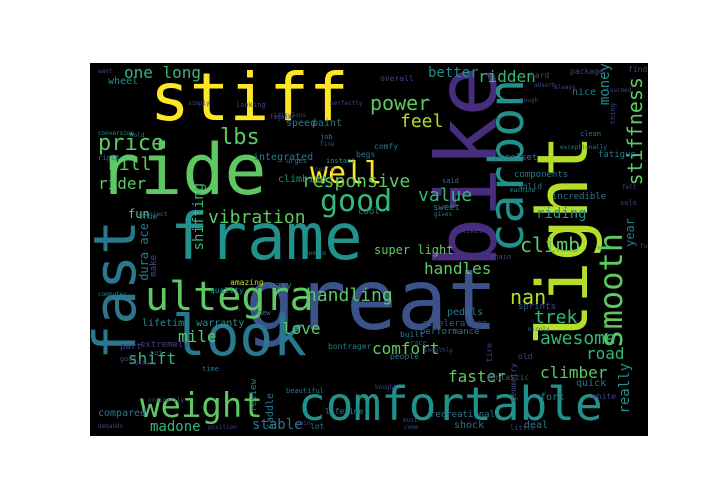 This screenshot has height=504, width=720. What do you see at coordinates (251, 105) in the screenshot?
I see `word-looking: looking` at bounding box center [251, 105].